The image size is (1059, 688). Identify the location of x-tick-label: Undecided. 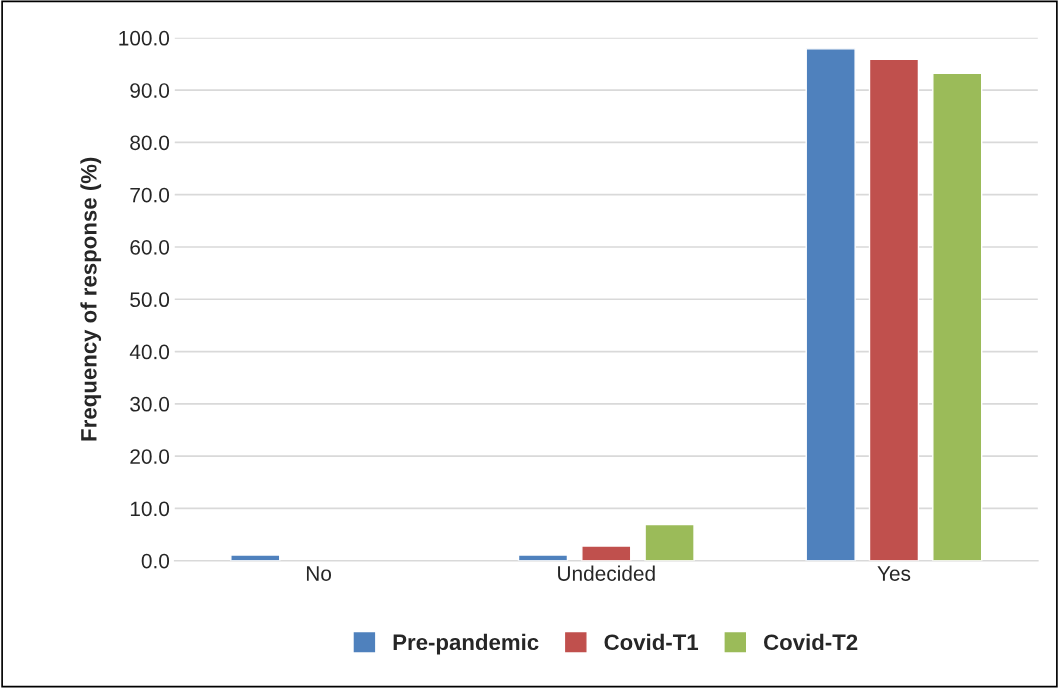
(606, 573).